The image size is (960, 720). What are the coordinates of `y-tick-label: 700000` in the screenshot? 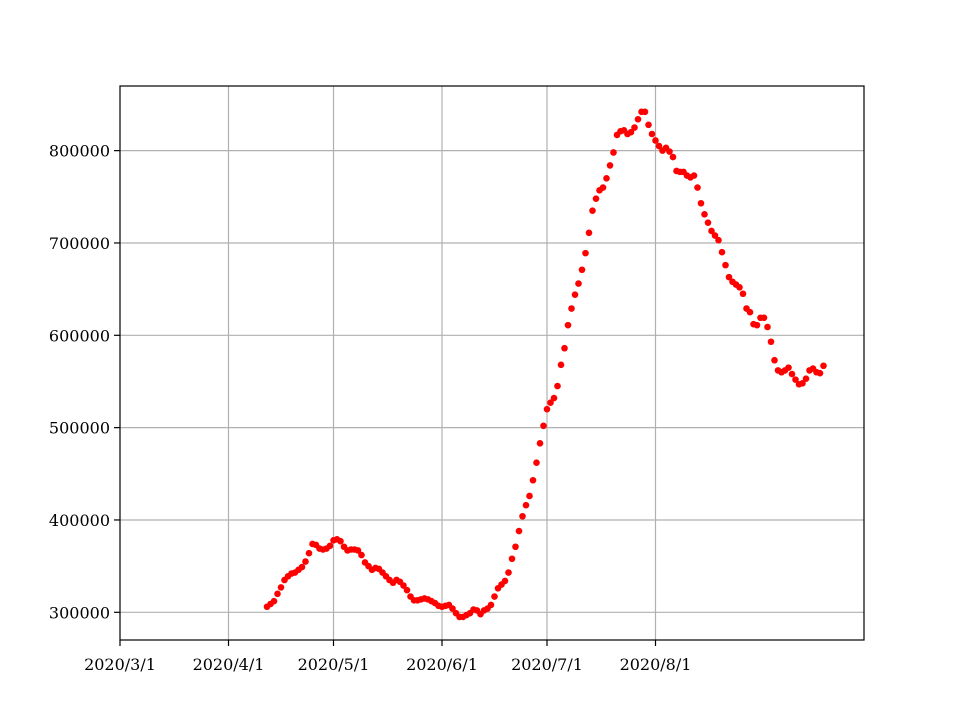 It's located at (79, 243).